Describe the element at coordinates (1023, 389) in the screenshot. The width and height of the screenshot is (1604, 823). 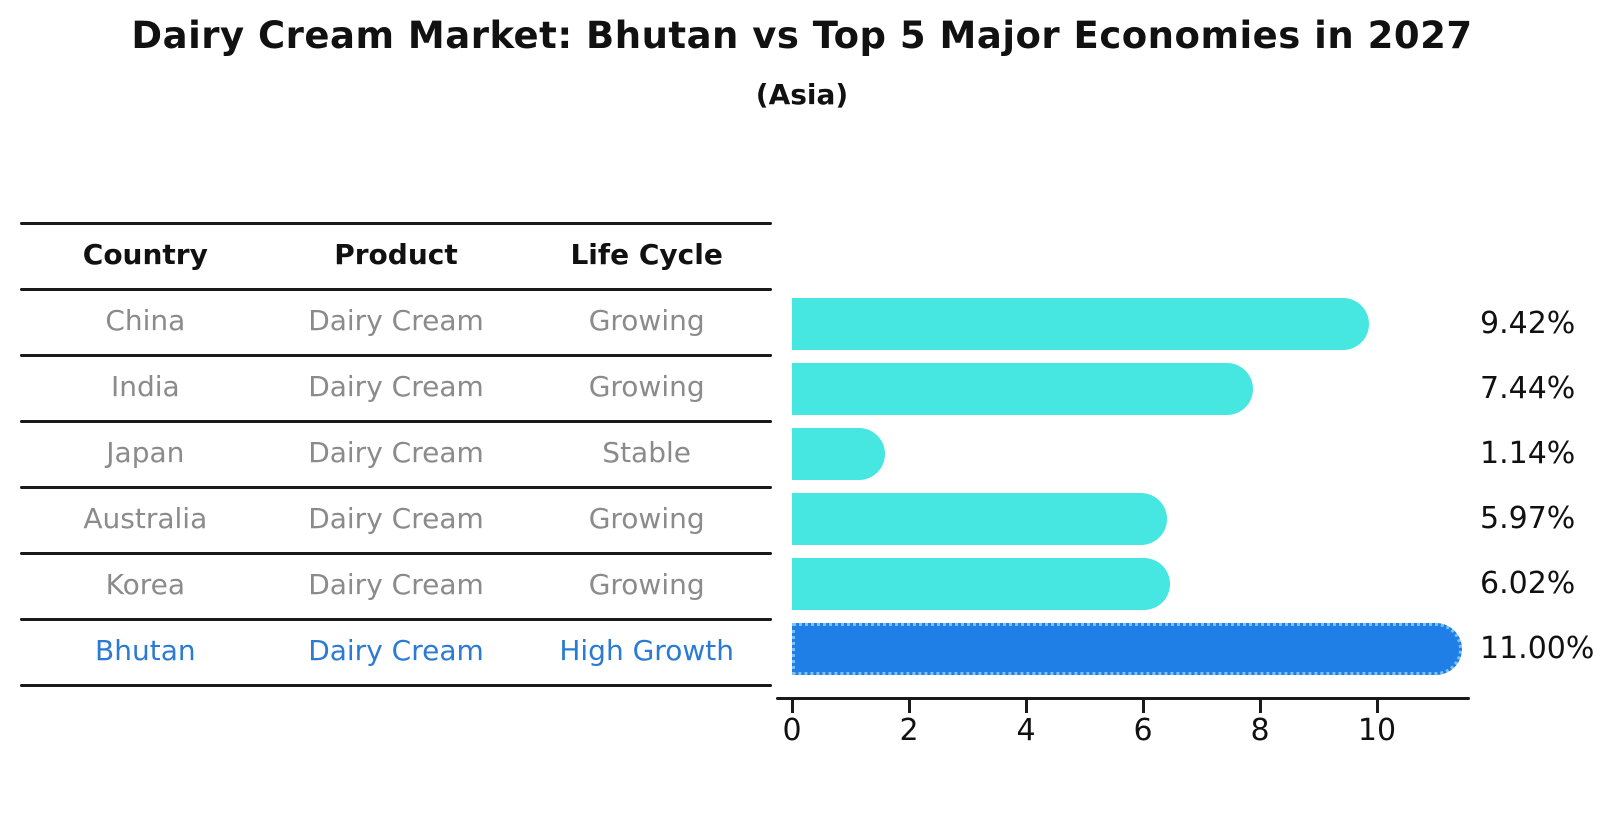
I see `bar-india` at that location.